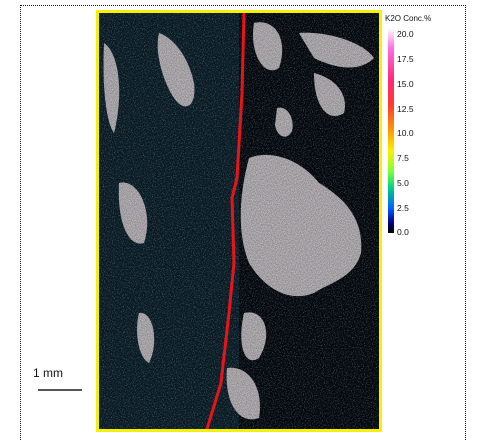 The image size is (479, 441). What do you see at coordinates (403, 158) in the screenshot?
I see `tick-label: 7.5` at bounding box center [403, 158].